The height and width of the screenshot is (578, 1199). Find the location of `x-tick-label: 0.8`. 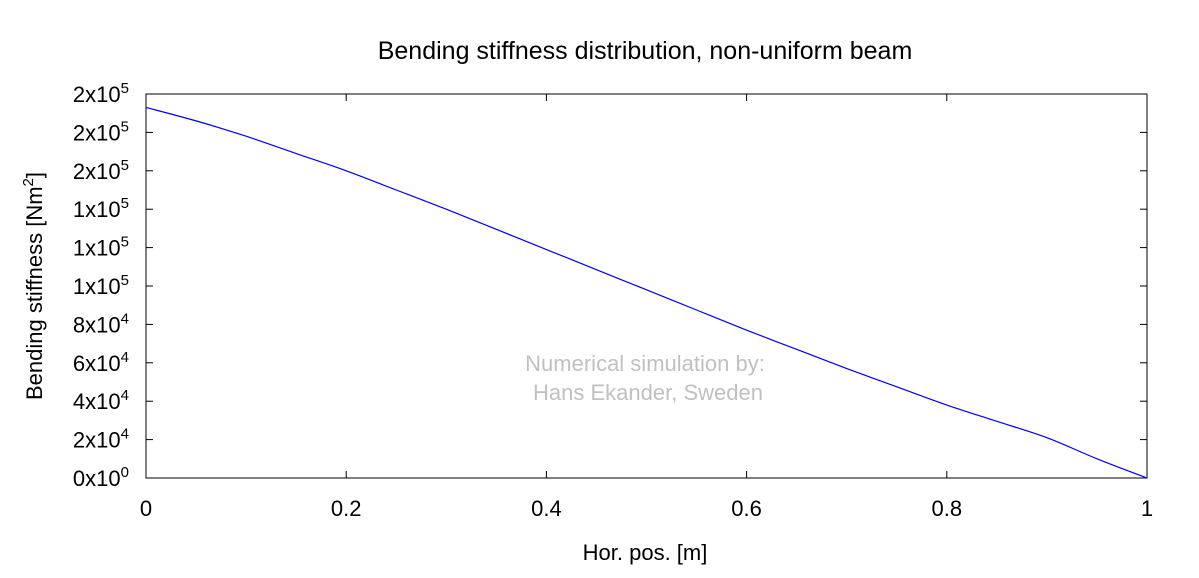

x-tick-label: 0.8 is located at coordinates (947, 508).